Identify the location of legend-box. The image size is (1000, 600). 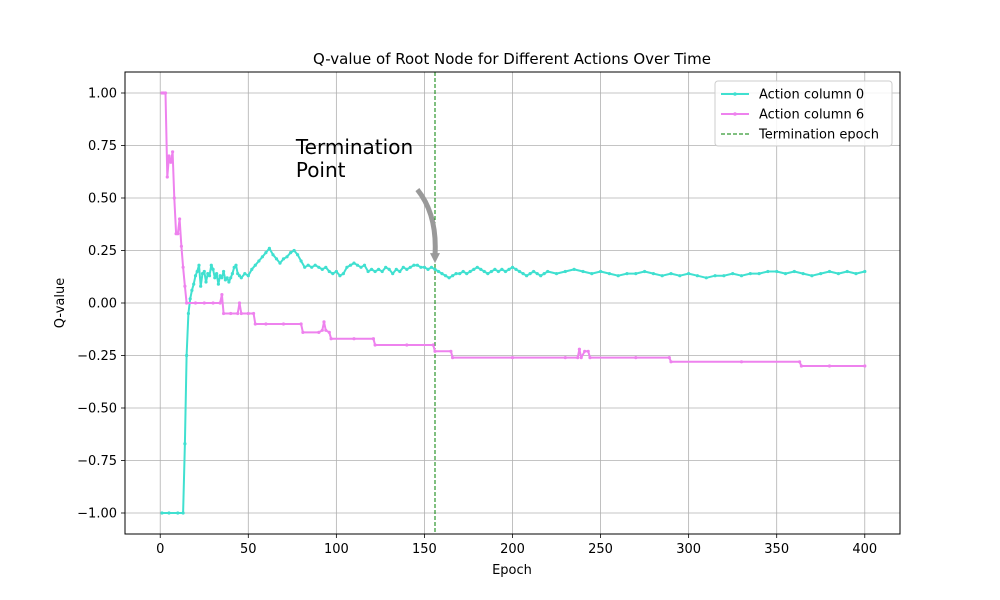
(803, 113).